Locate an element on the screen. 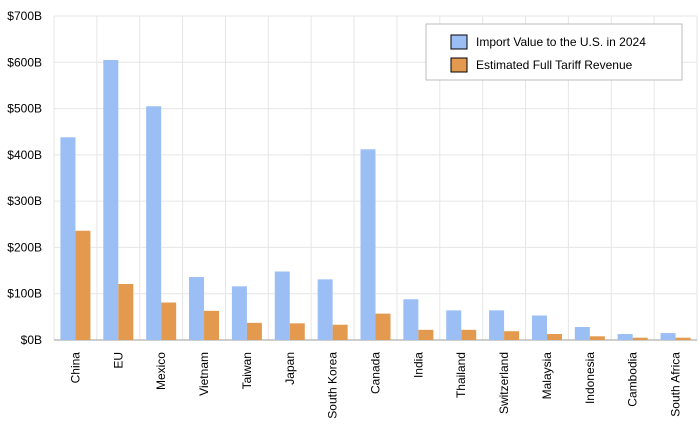  x-tick-label: China is located at coordinates (75, 368).